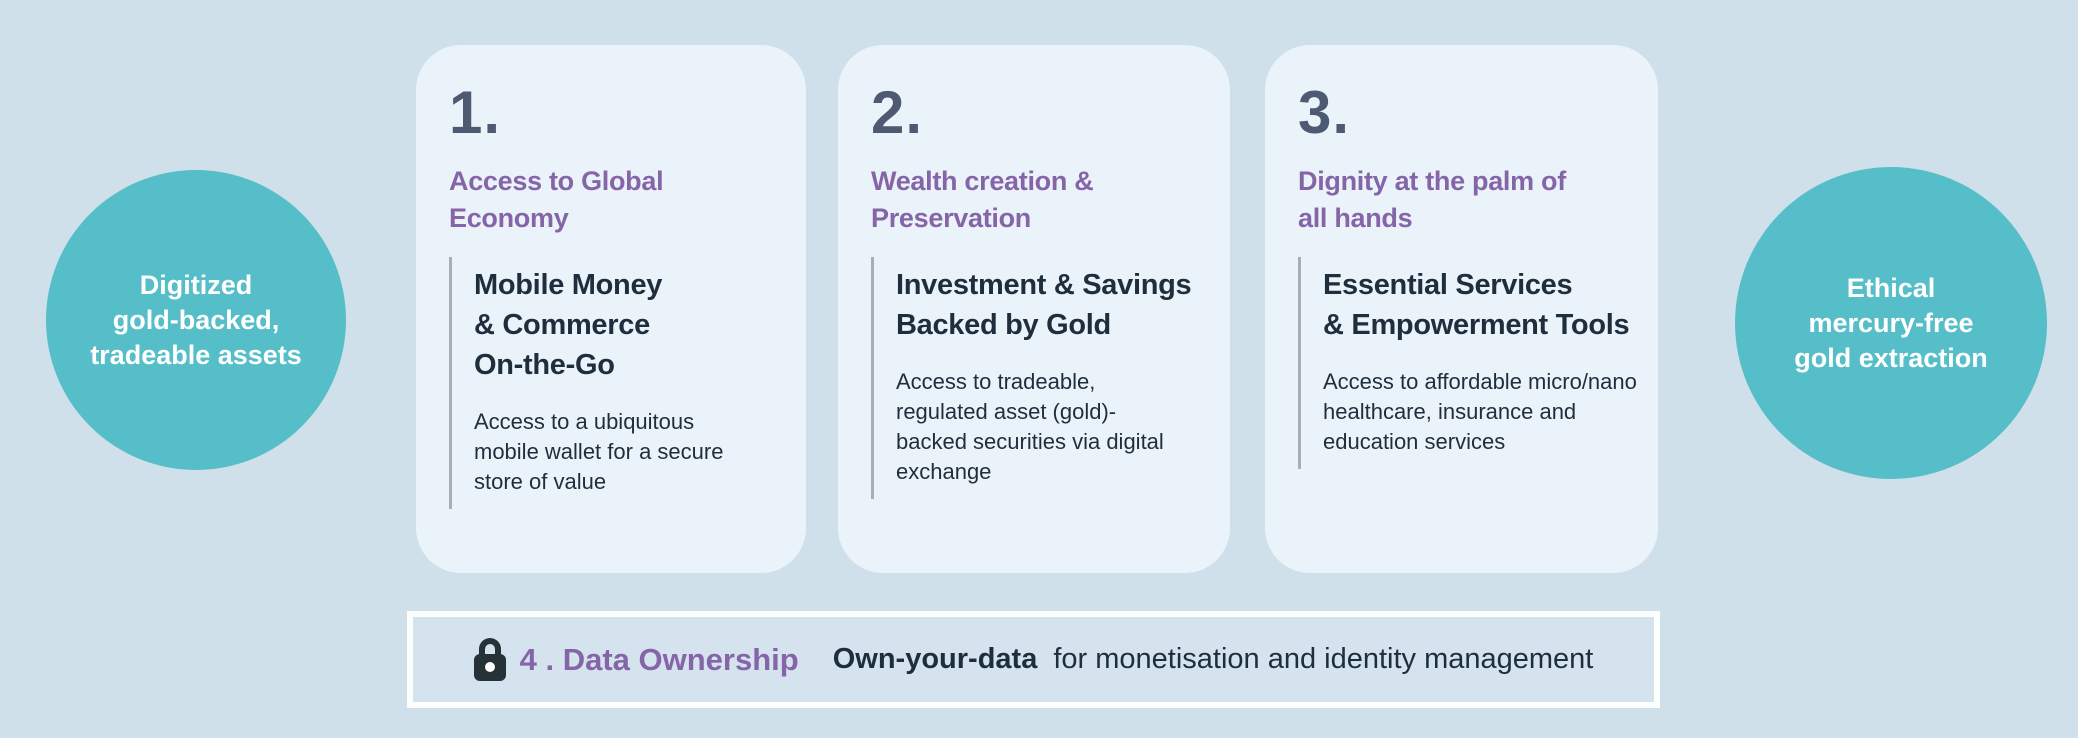 This screenshot has height=738, width=2078. I want to click on banner-rest-text: for monetisation and identity management, so click(1323, 659).